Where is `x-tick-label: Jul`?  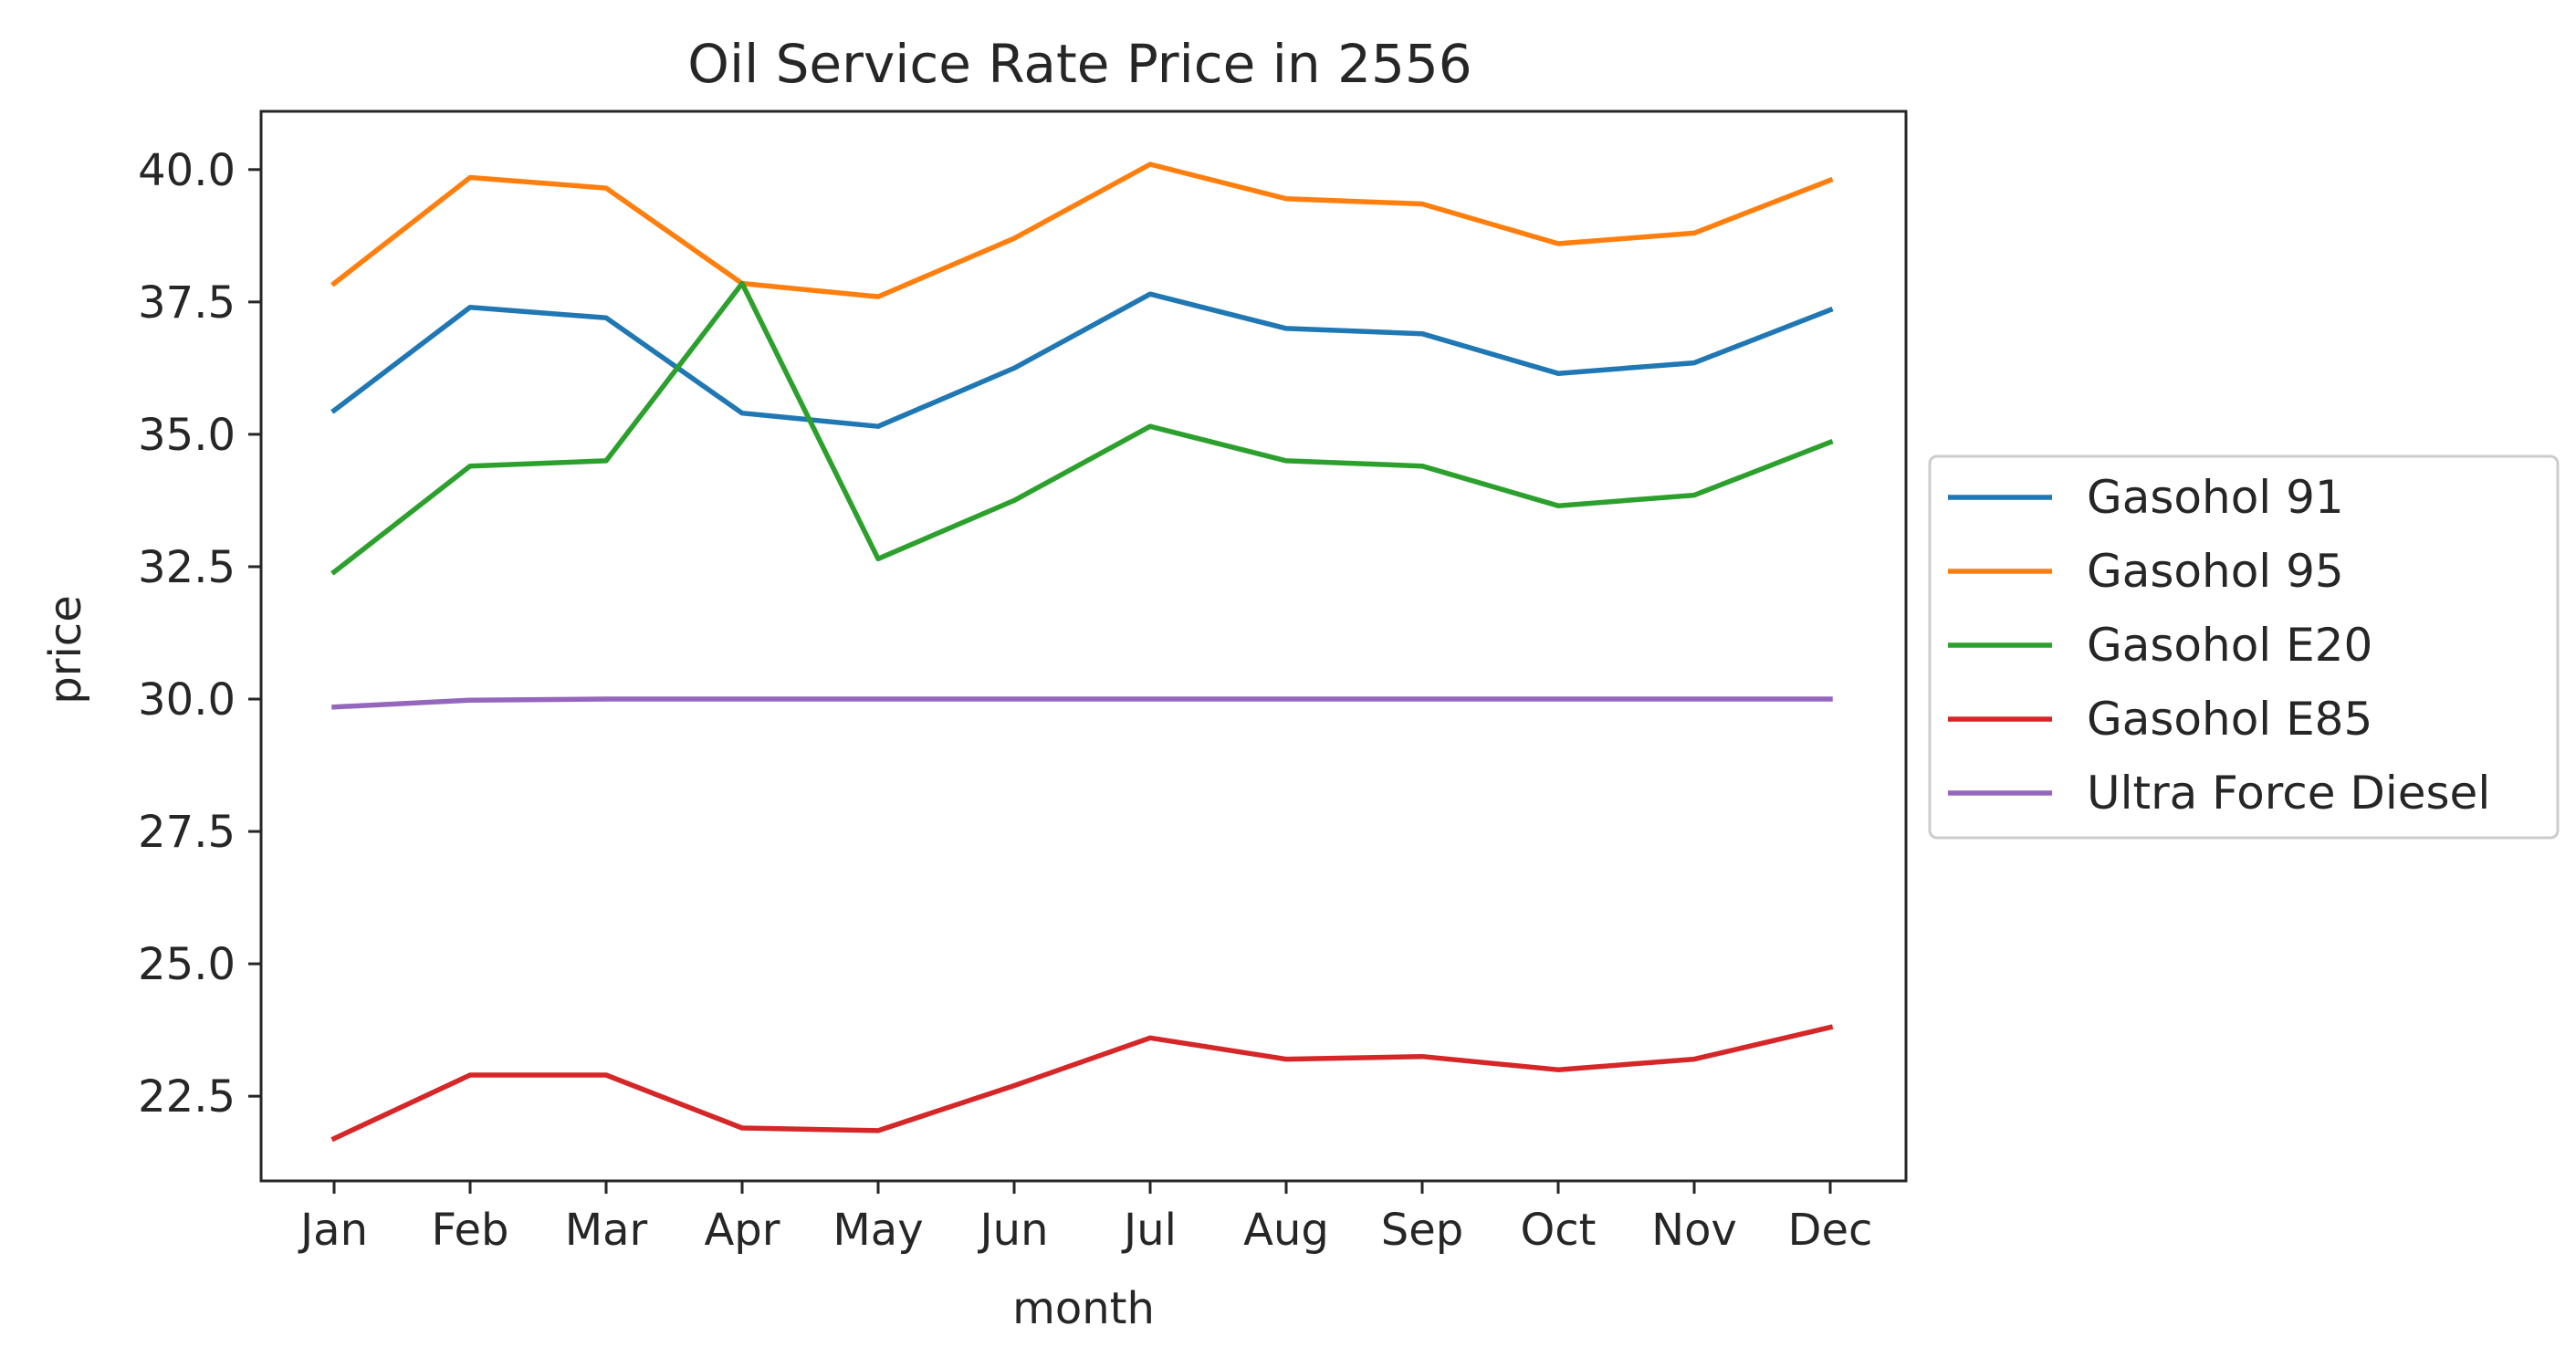 x-tick-label: Jul is located at coordinates (1149, 1230).